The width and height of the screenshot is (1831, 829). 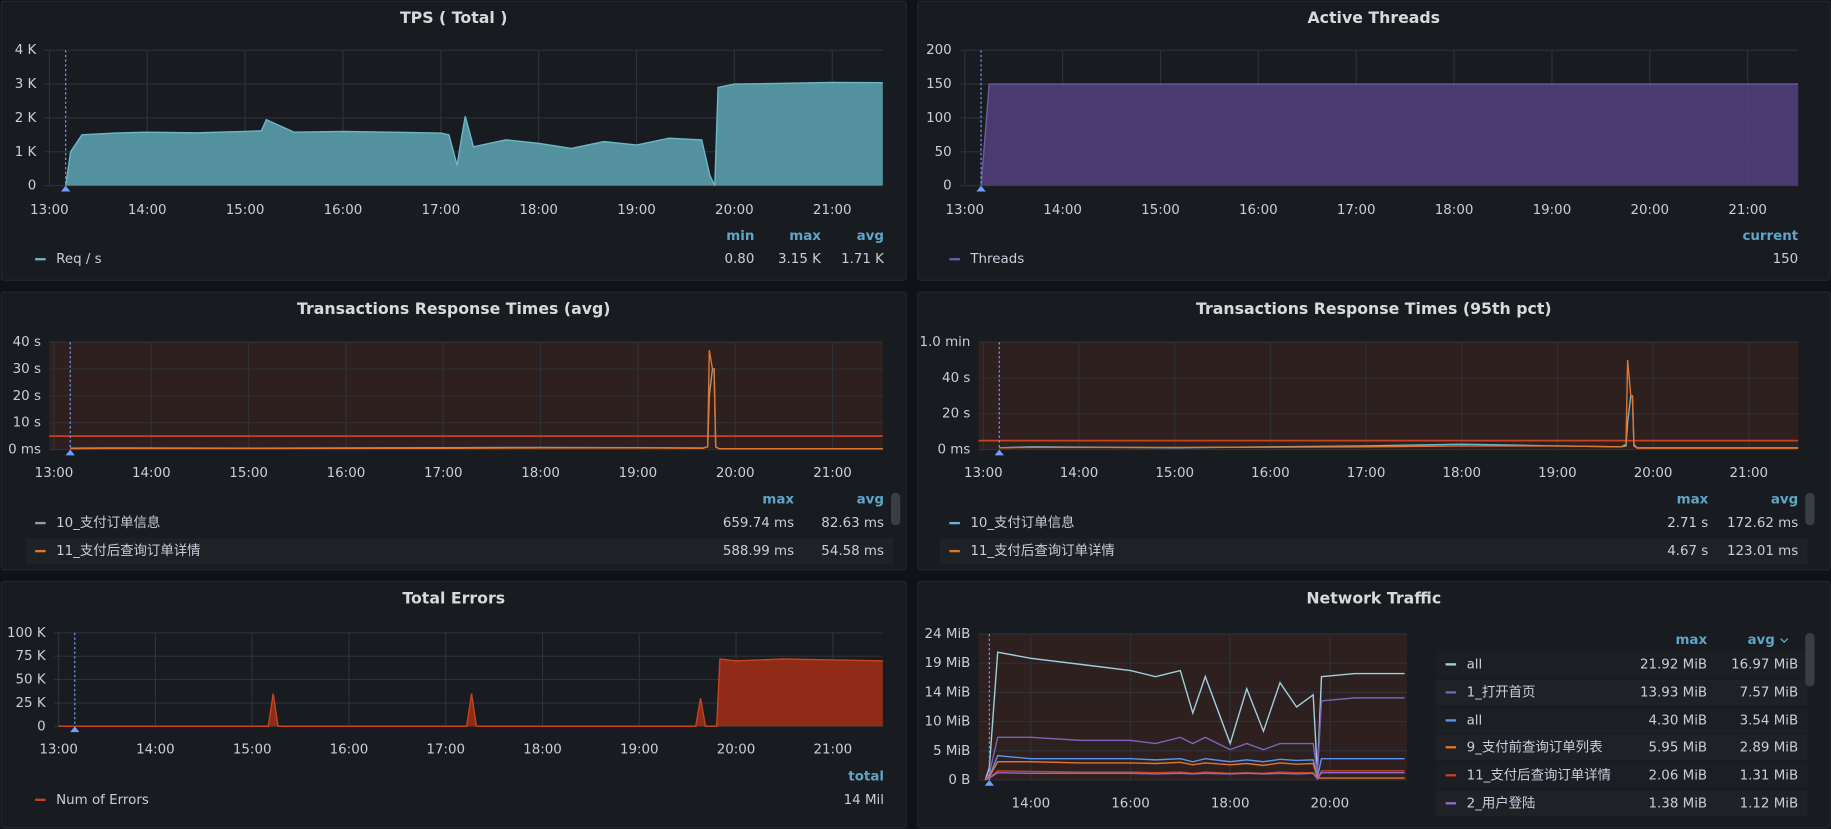 I want to click on legend-value: 1.71 K, so click(x=863, y=259).